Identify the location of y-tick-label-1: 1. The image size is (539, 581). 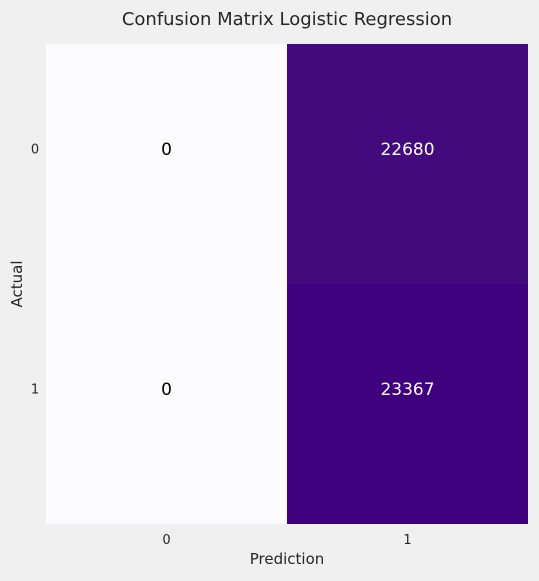
(35, 390).